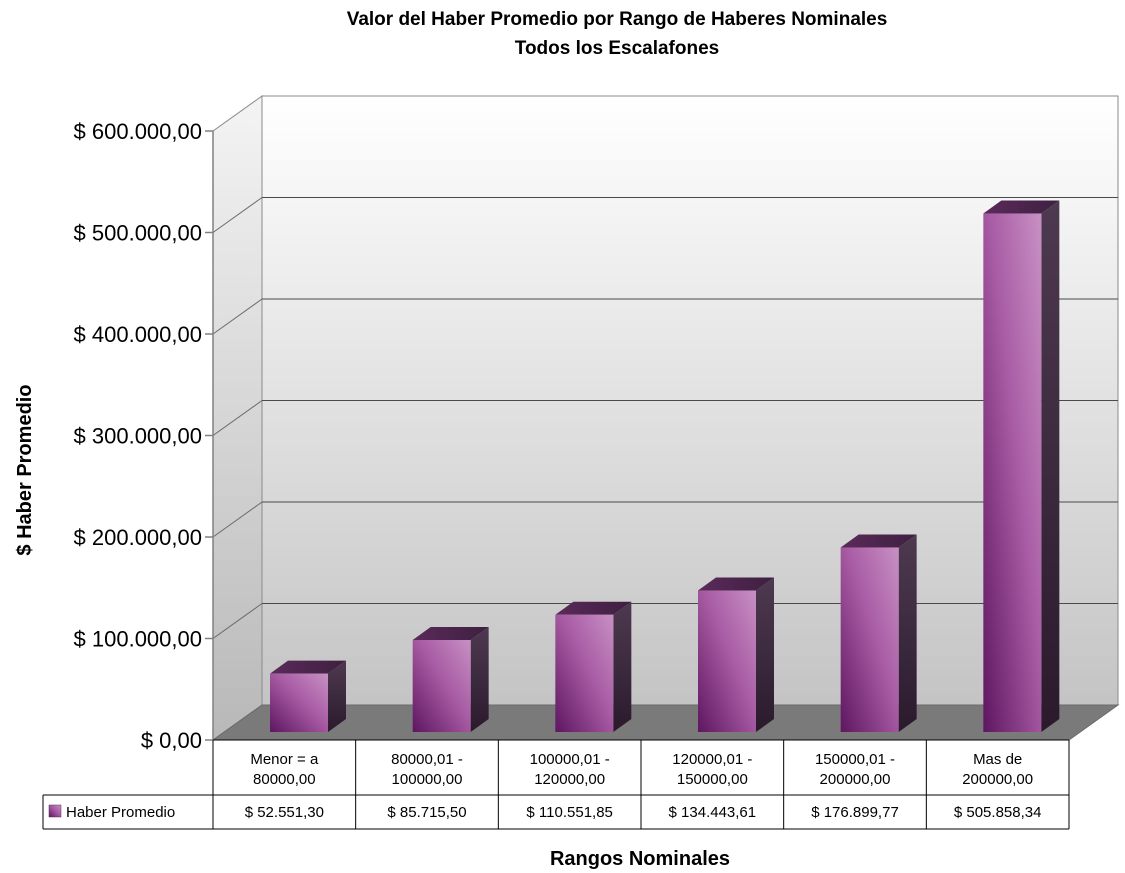  What do you see at coordinates (120, 812) in the screenshot?
I see `legend-label: Haber Promedio` at bounding box center [120, 812].